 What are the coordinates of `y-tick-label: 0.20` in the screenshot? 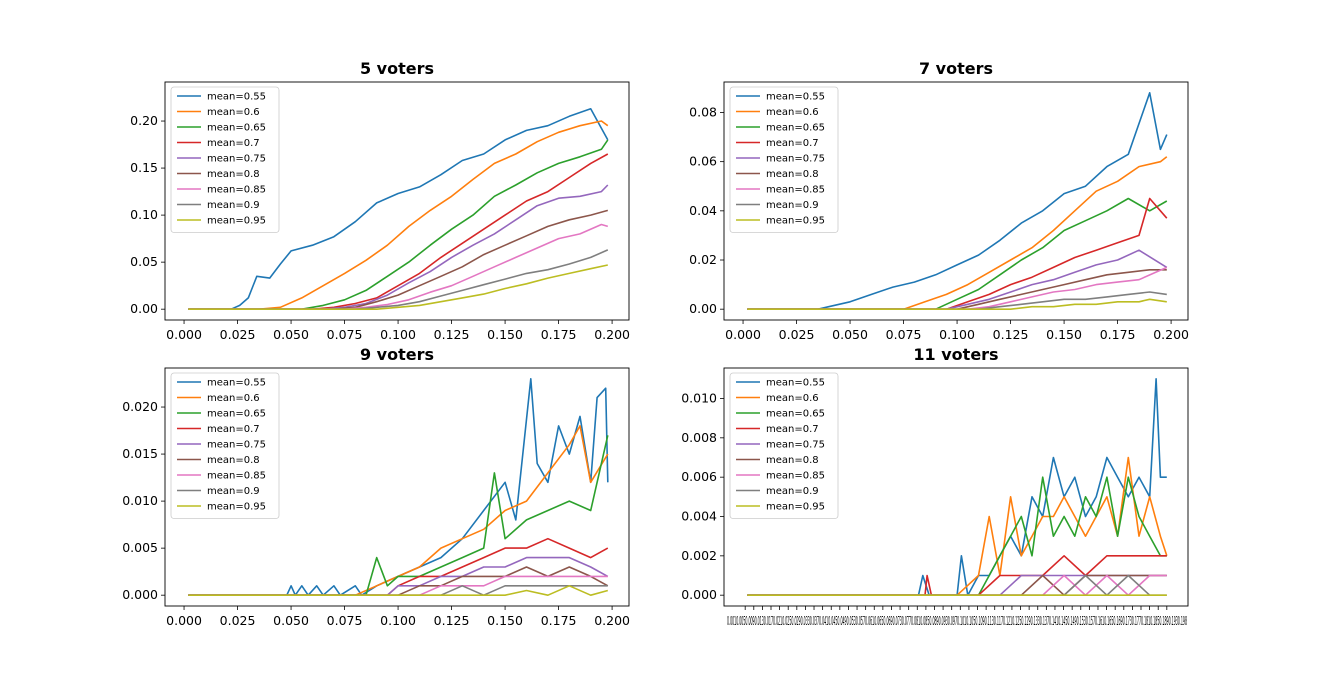 It's located at (144, 120).